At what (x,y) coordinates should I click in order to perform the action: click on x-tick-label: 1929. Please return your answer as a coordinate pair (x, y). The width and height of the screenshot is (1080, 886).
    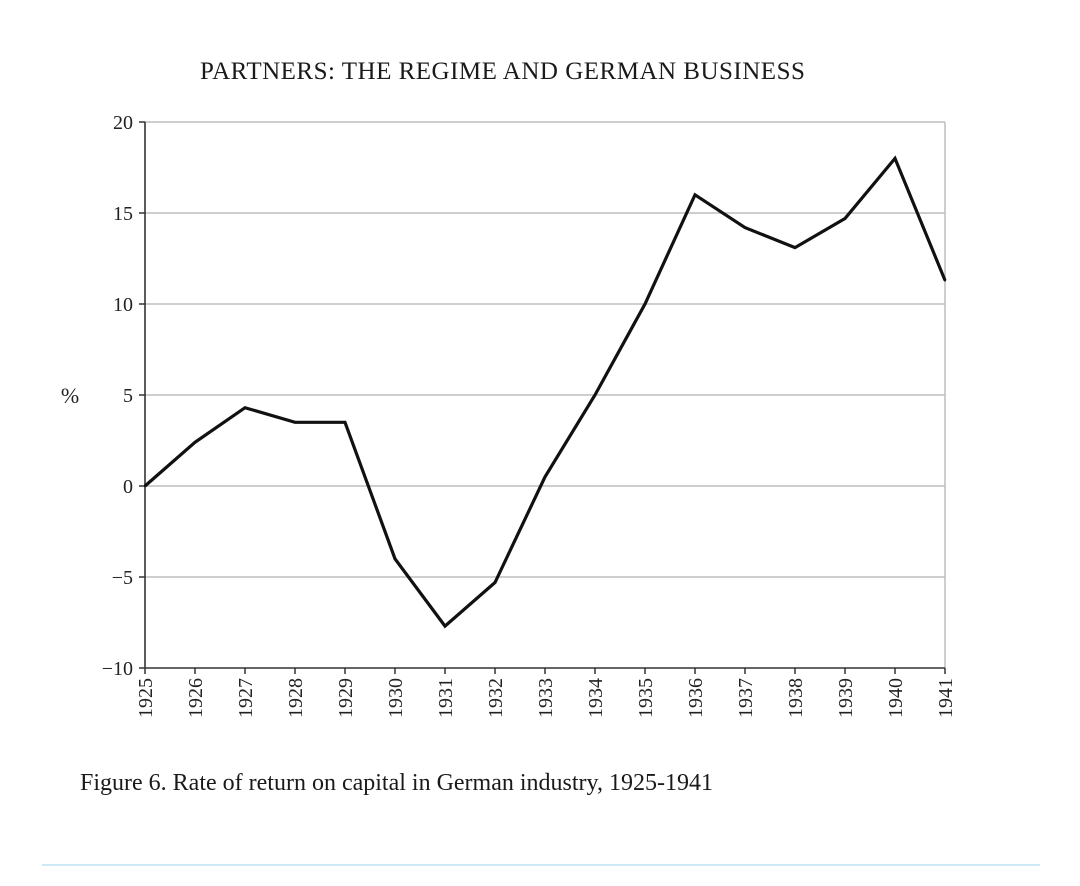
    Looking at the image, I should click on (346, 698).